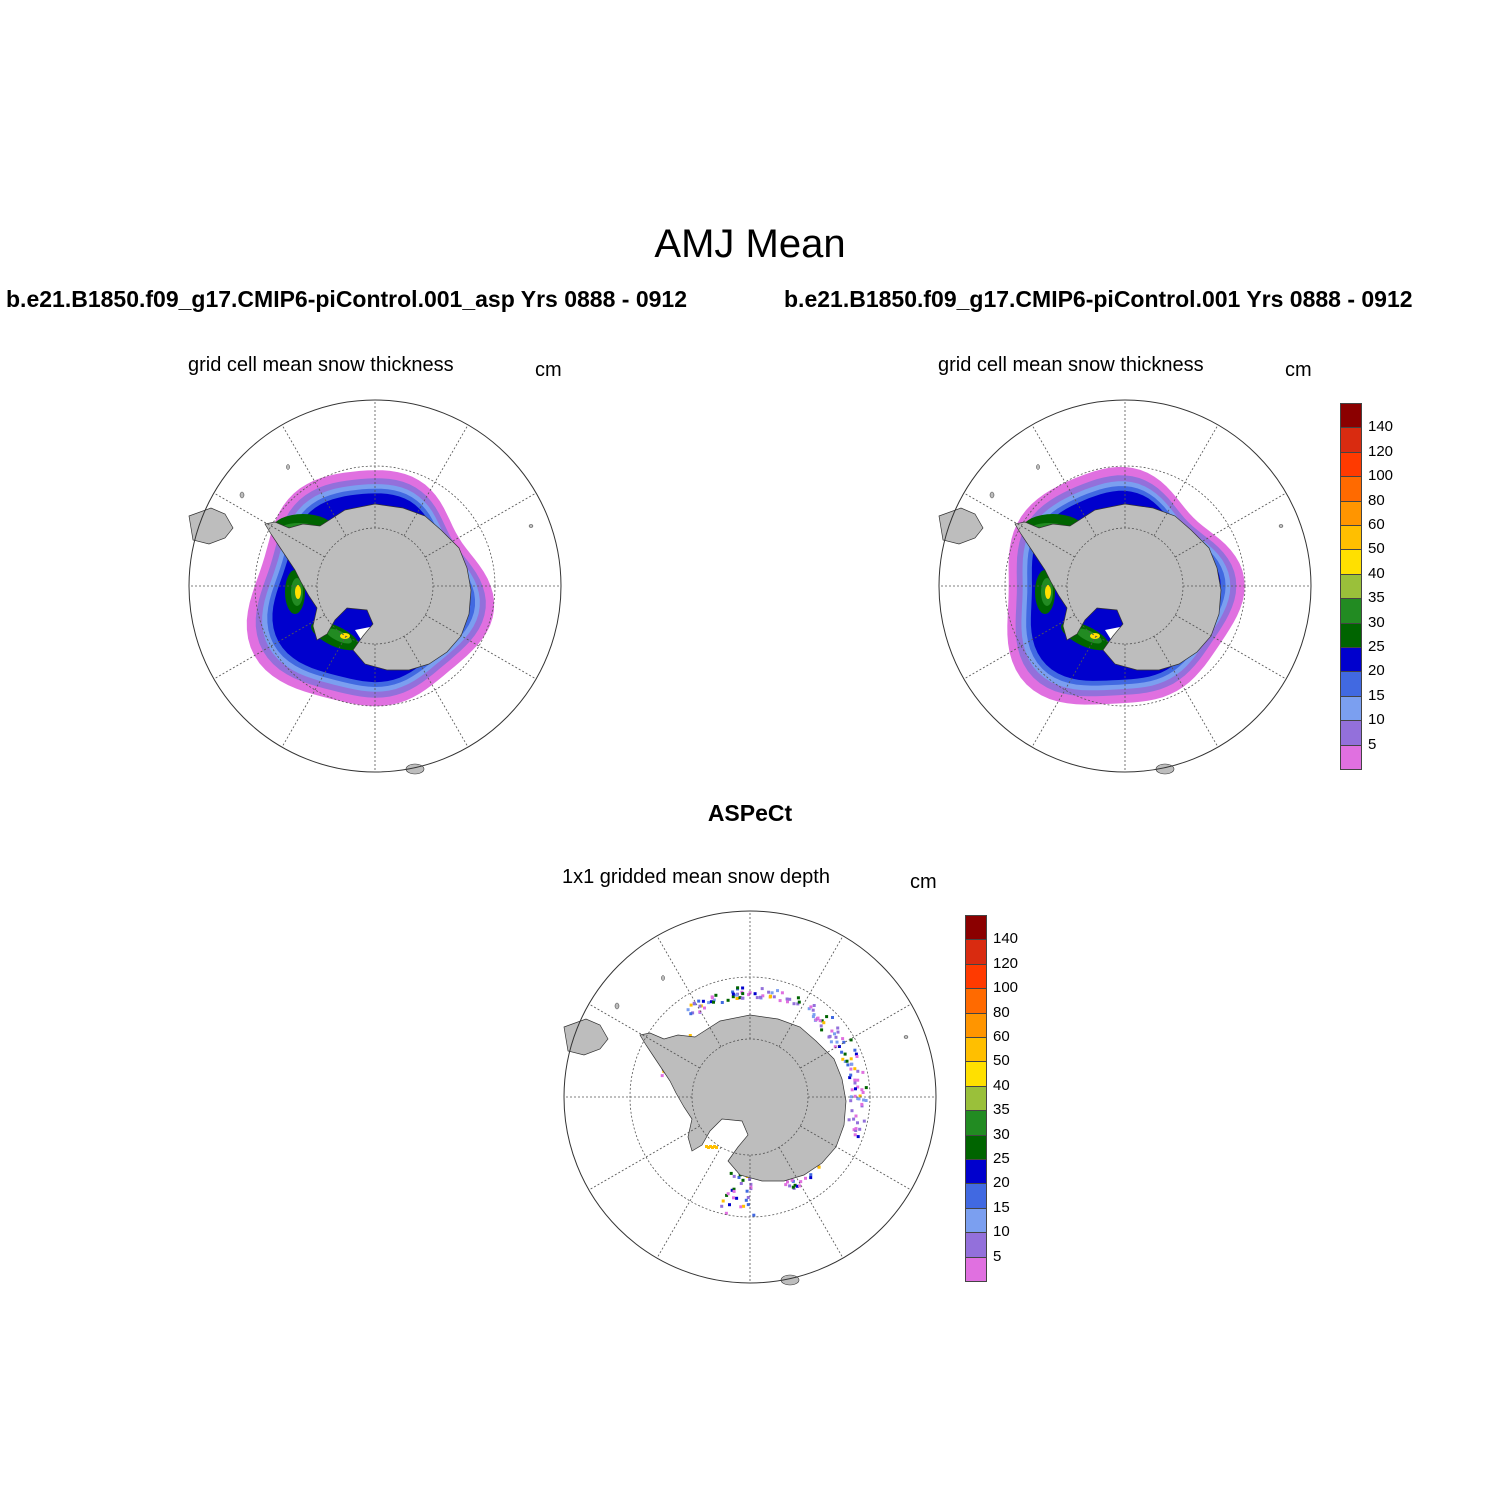  What do you see at coordinates (743, 1098) in the screenshot?
I see `antarctica` at bounding box center [743, 1098].